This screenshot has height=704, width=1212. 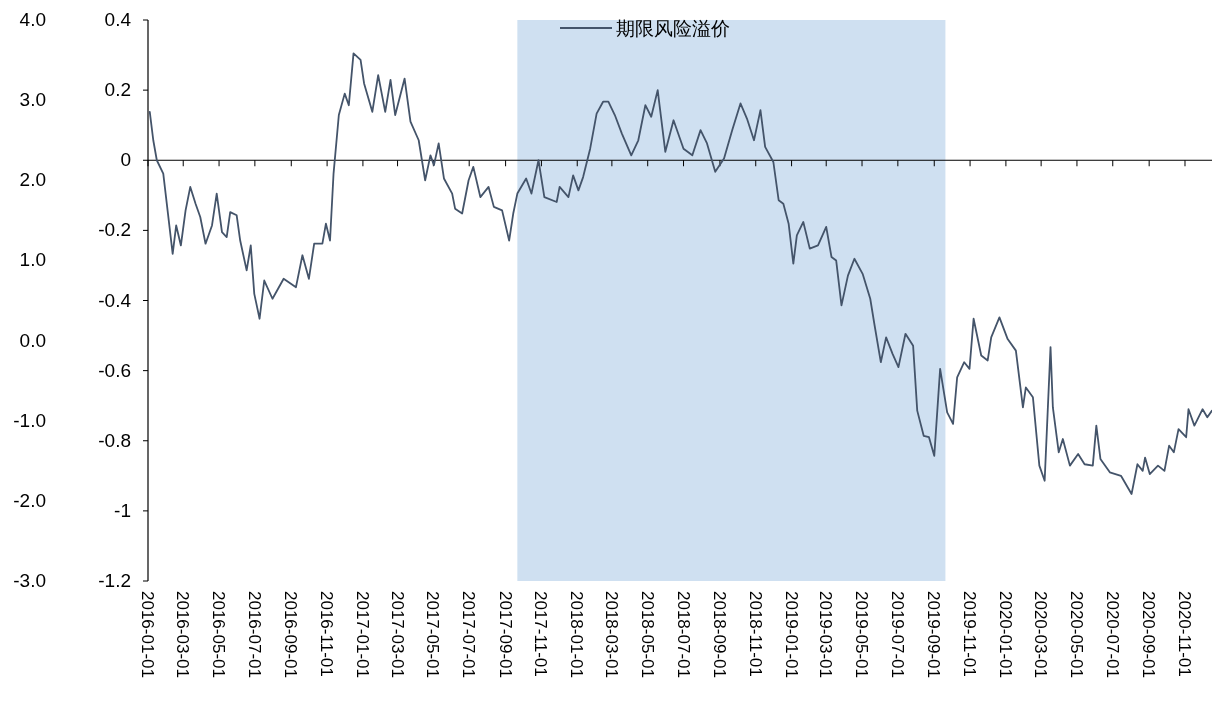 I want to click on x-tick-label: 2016-09-01, so click(x=291, y=634).